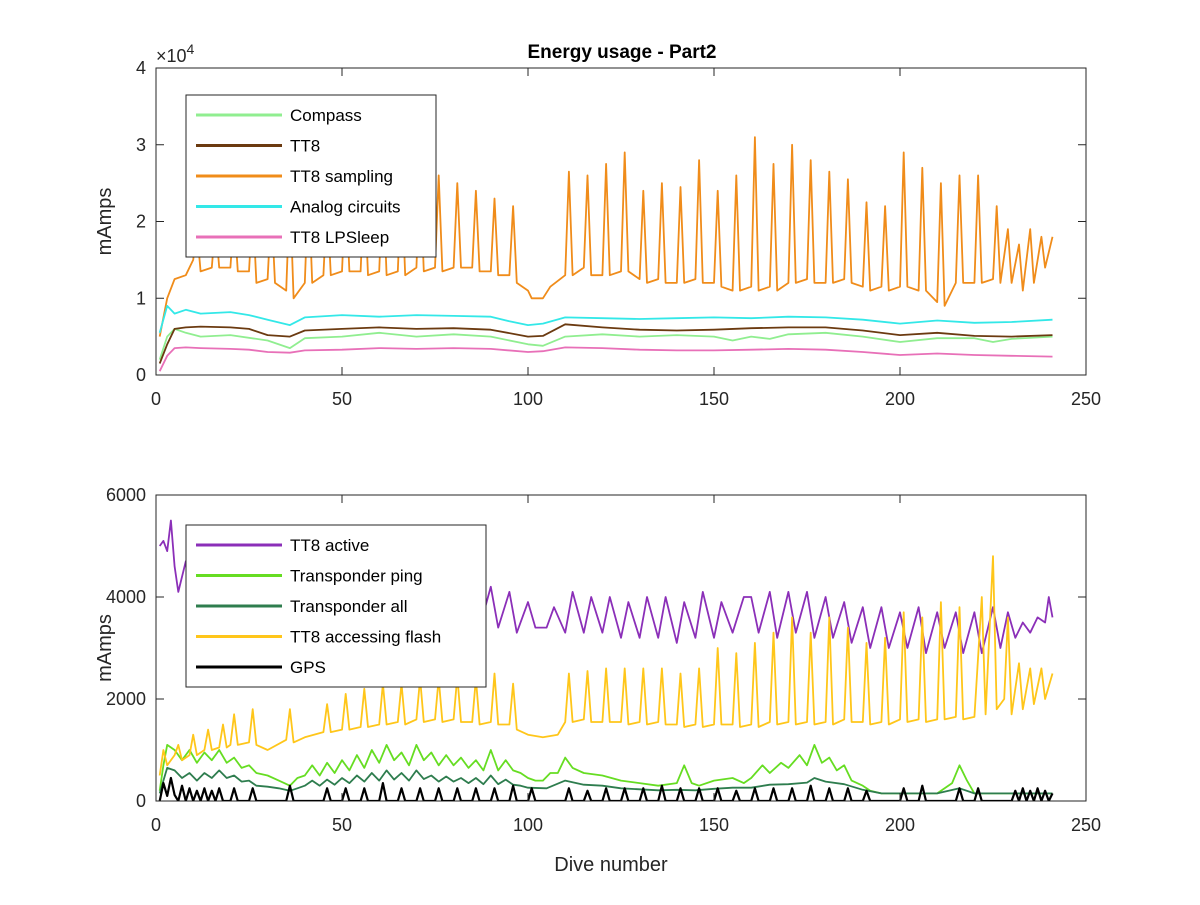 The height and width of the screenshot is (905, 1200). Describe the element at coordinates (356, 576) in the screenshot. I see `legend-label: Transponder ping` at that location.